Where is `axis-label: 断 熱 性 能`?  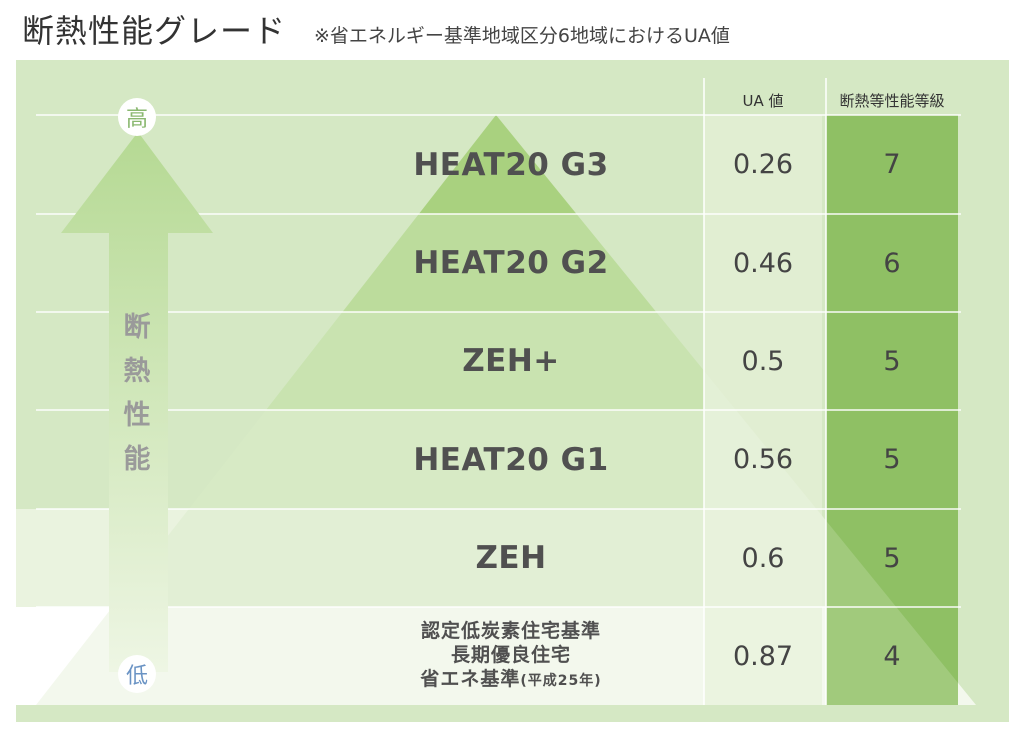 axis-label: 断 熱 性 能 is located at coordinates (137, 394).